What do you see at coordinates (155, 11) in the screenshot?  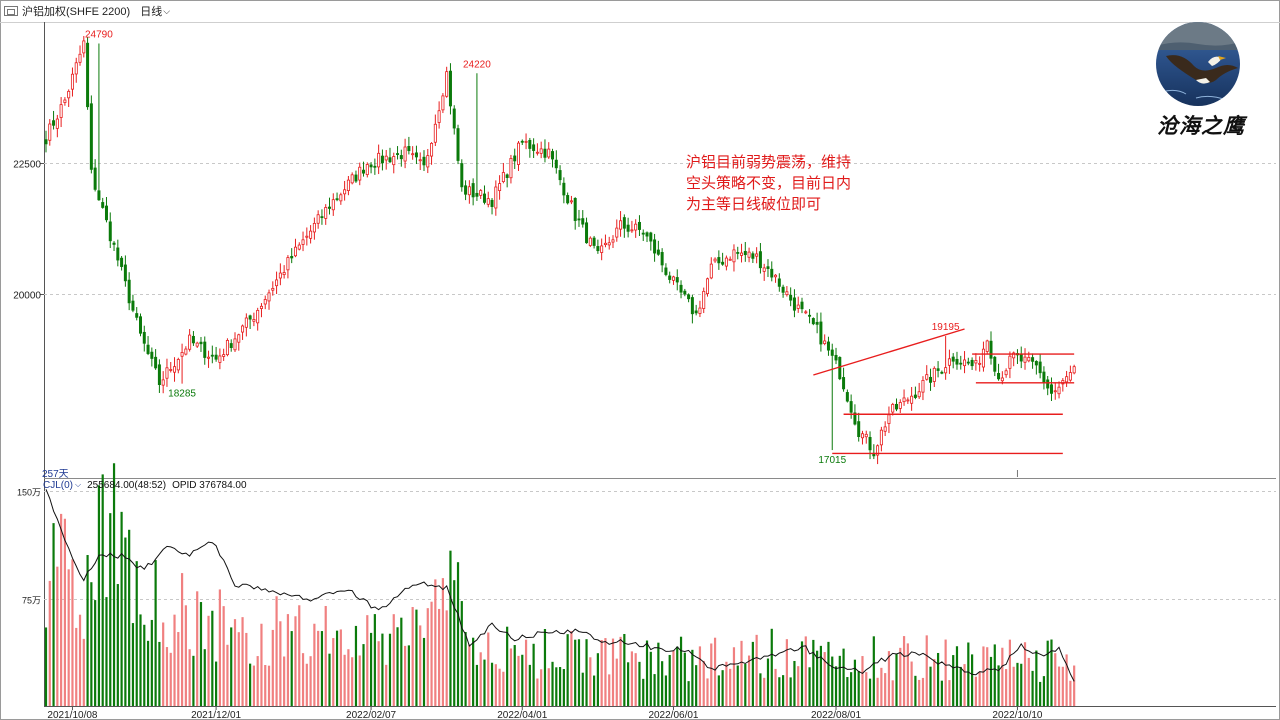 I see `period-selector: 日线 ⌵` at bounding box center [155, 11].